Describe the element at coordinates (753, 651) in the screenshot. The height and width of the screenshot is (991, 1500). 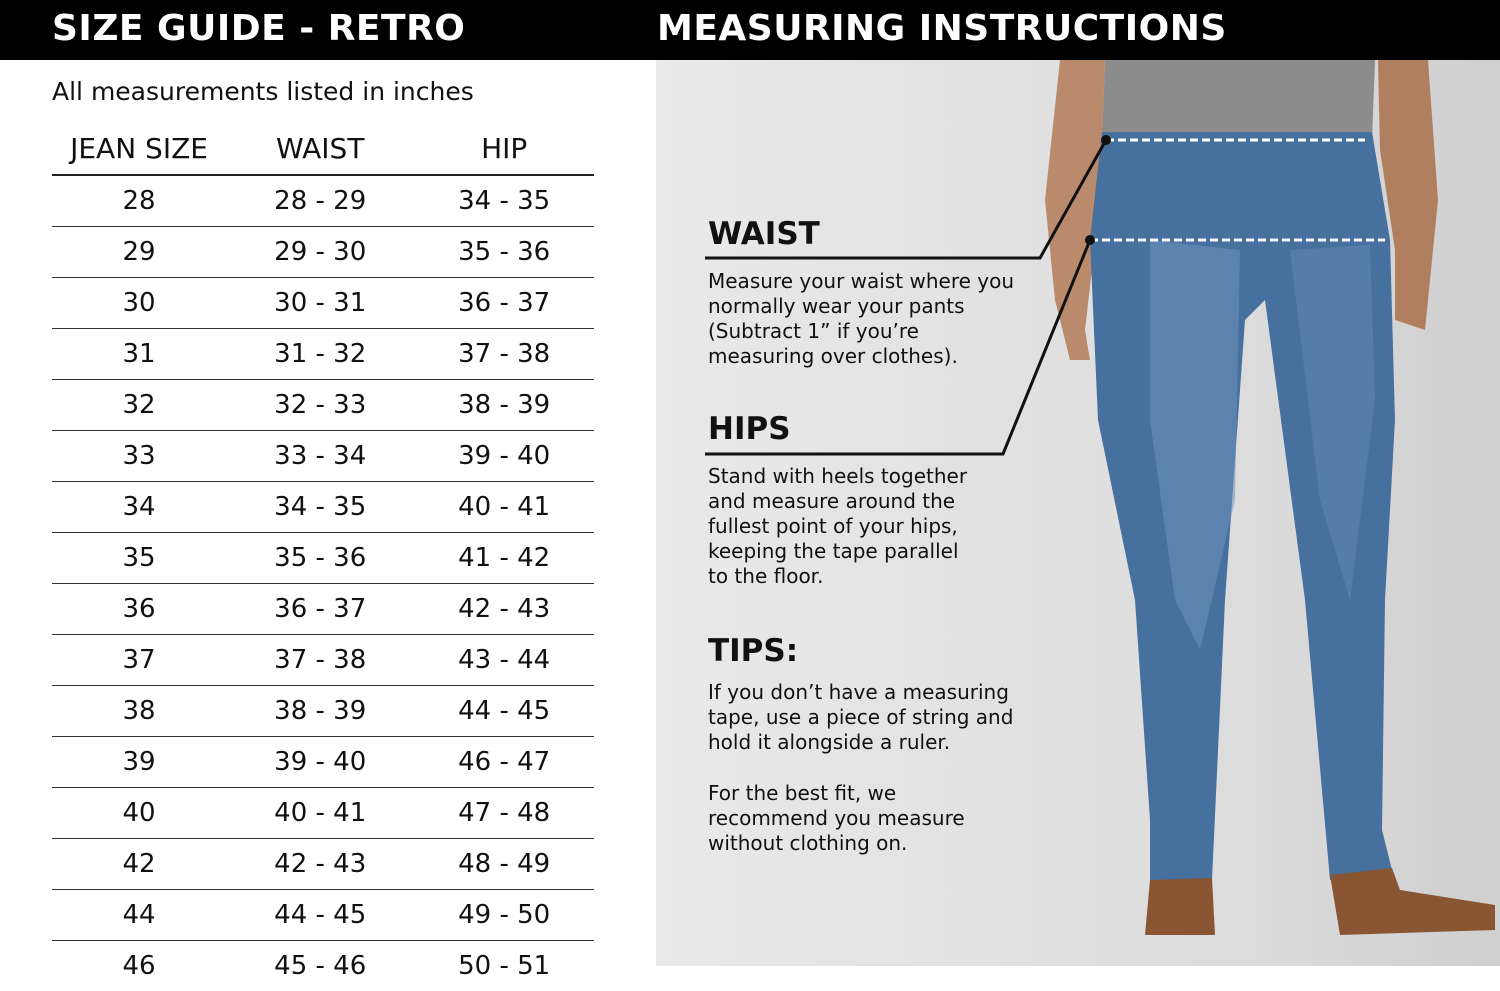
I see `tips-heading: TIPS:` at that location.